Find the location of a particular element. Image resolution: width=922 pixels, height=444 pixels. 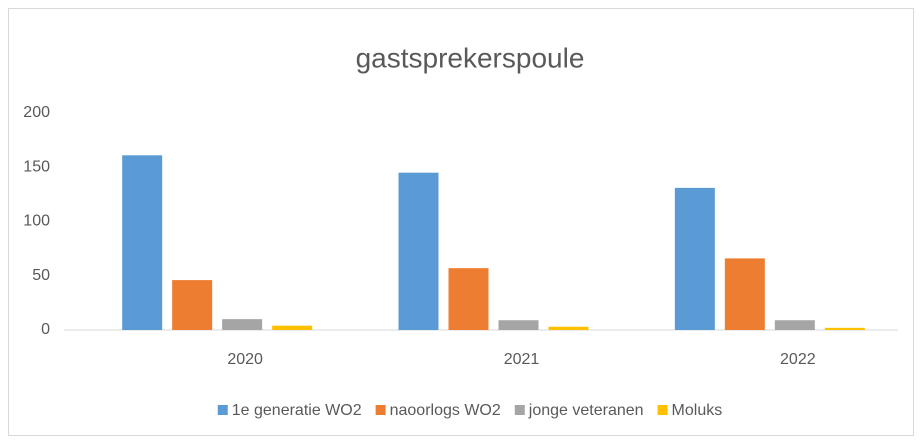

legend-label: naoorlogs WO2 is located at coordinates (445, 410).